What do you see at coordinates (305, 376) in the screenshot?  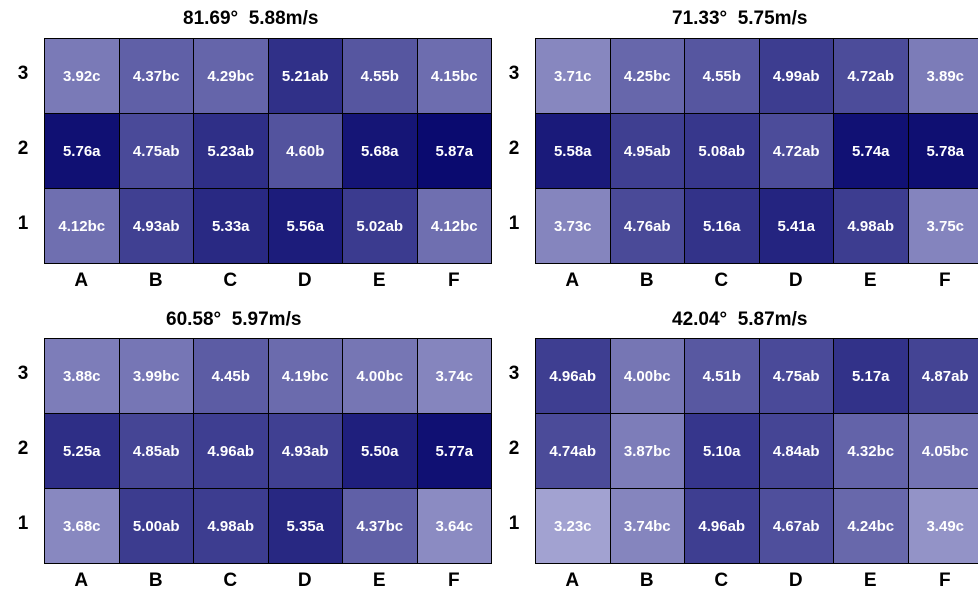 I see `heatmap-cell: 4.19bc` at bounding box center [305, 376].